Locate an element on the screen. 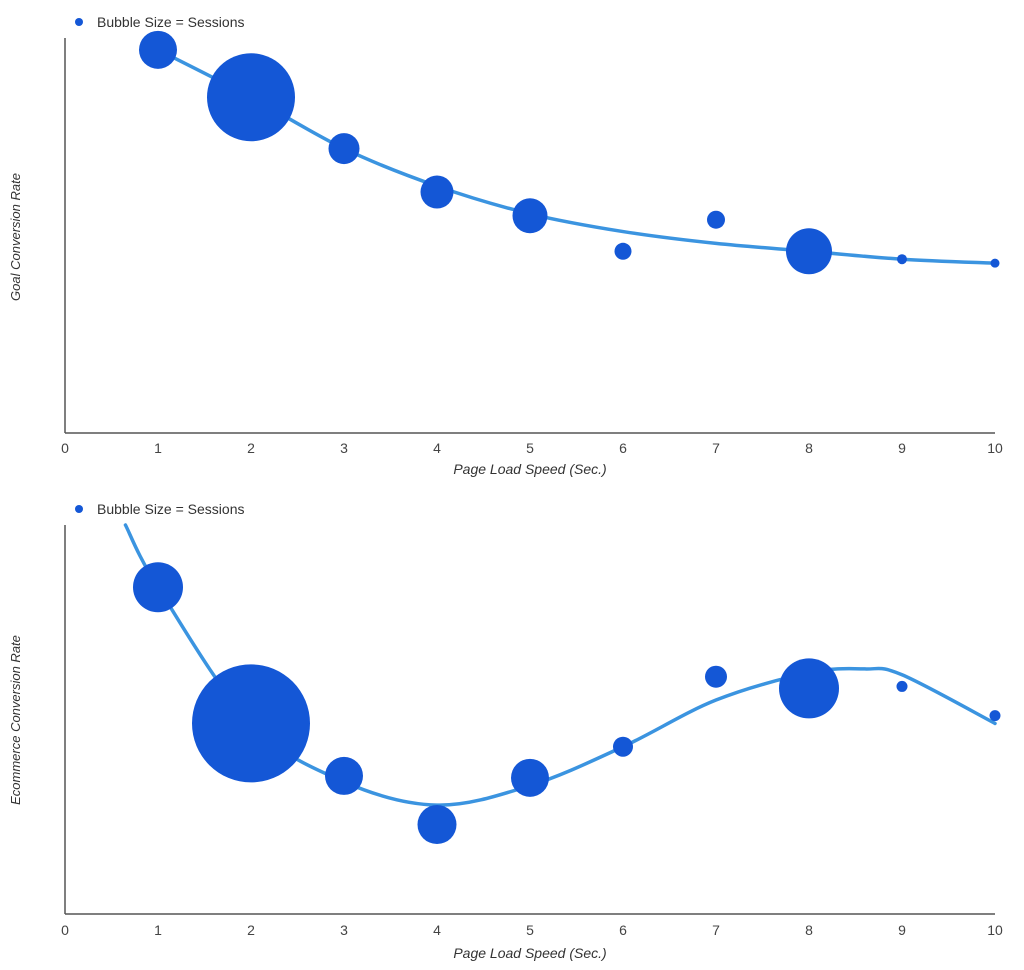  y-axis-title: Ecommerce Conversion Rate is located at coordinates (15, 720).